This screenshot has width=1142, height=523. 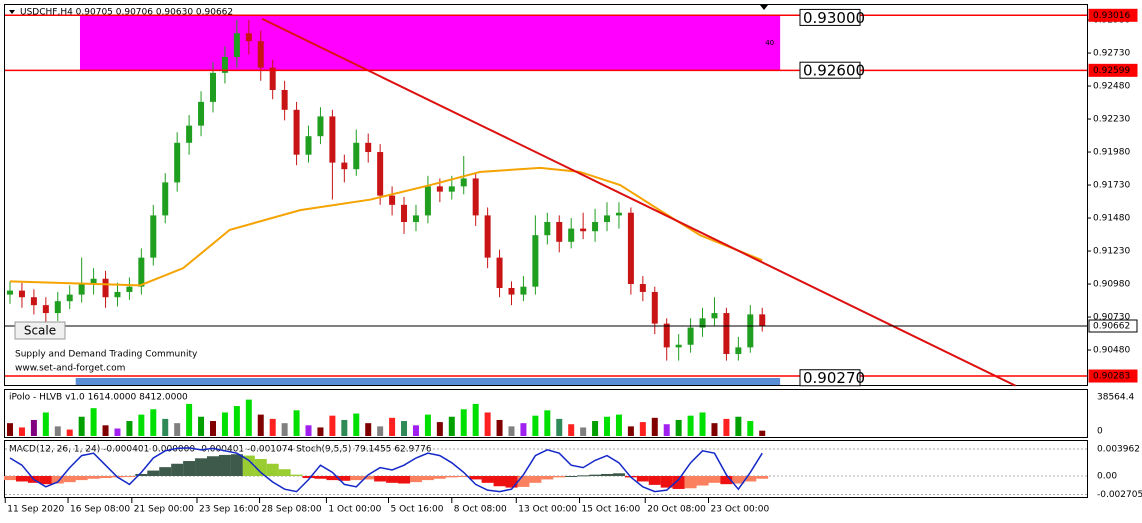 I want to click on y-tick-label: 0.90480, so click(x=1111, y=351).